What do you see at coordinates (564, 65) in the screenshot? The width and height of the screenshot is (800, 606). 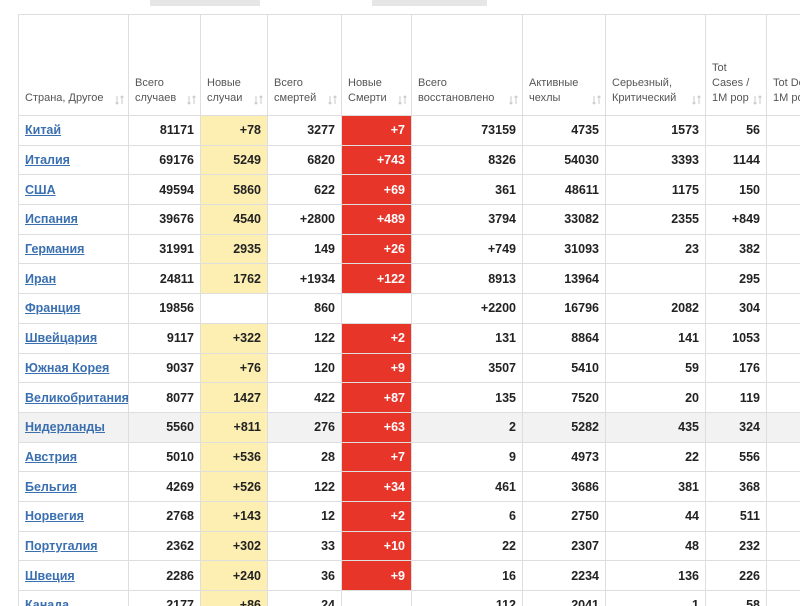 I see `column-header: Активные чехлы` at bounding box center [564, 65].